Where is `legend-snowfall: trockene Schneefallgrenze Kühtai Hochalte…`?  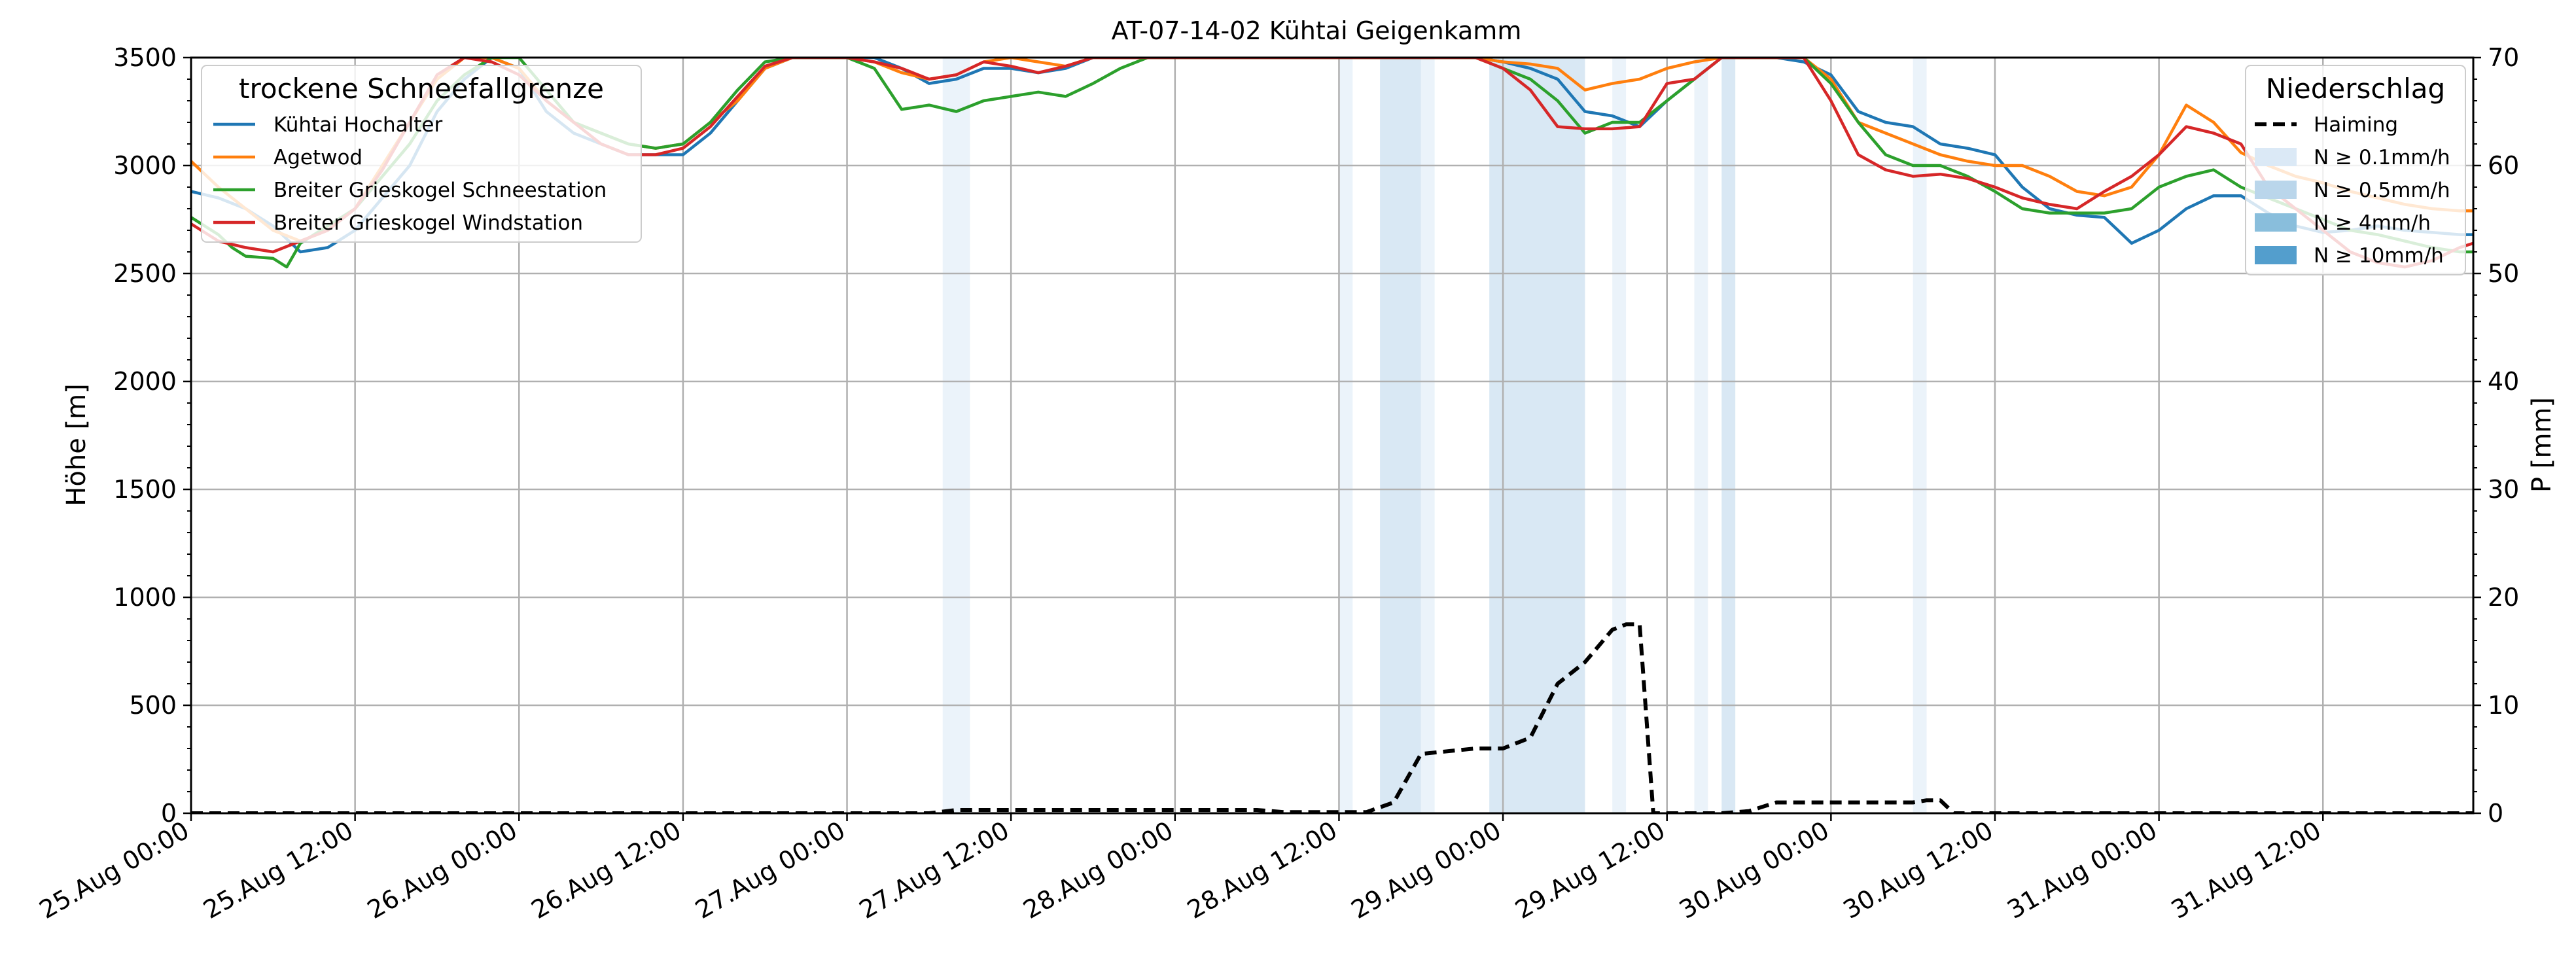 legend-snowfall: trockene Schneefallgrenze Kühtai Hochalte… is located at coordinates (422, 154).